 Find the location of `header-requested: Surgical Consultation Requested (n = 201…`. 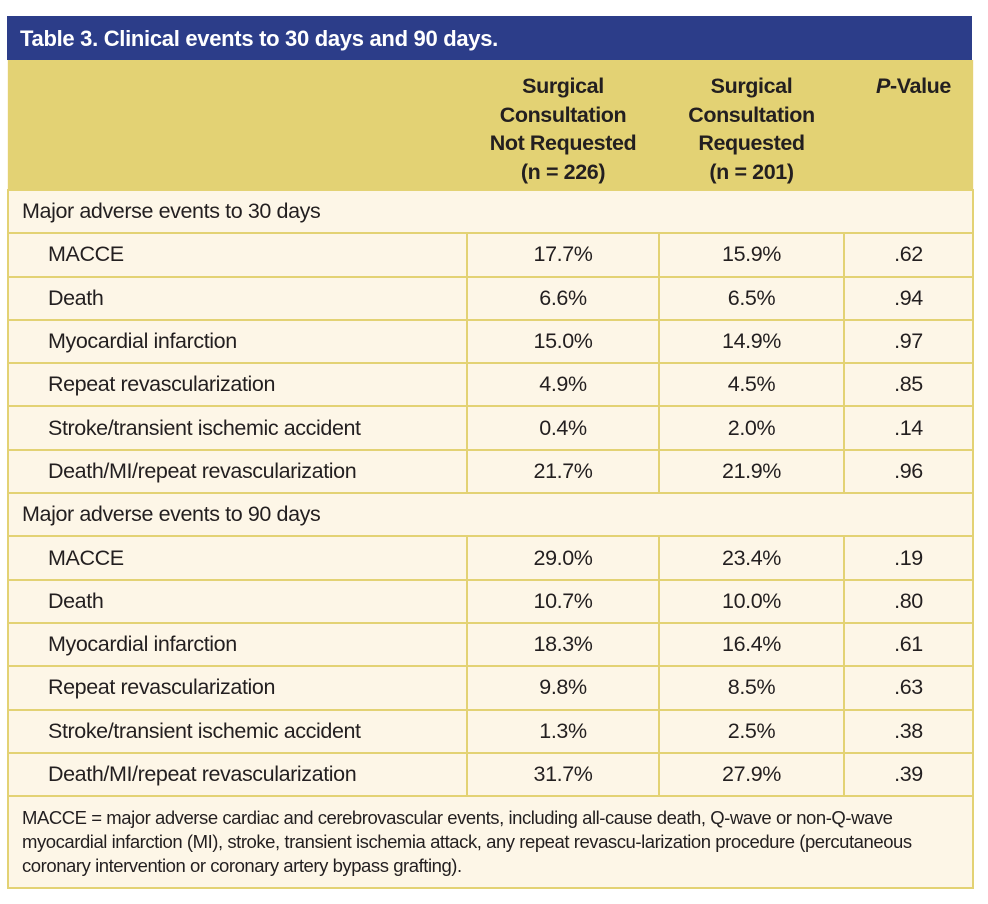

header-requested: Surgical Consultation Requested (n = 201… is located at coordinates (751, 125).